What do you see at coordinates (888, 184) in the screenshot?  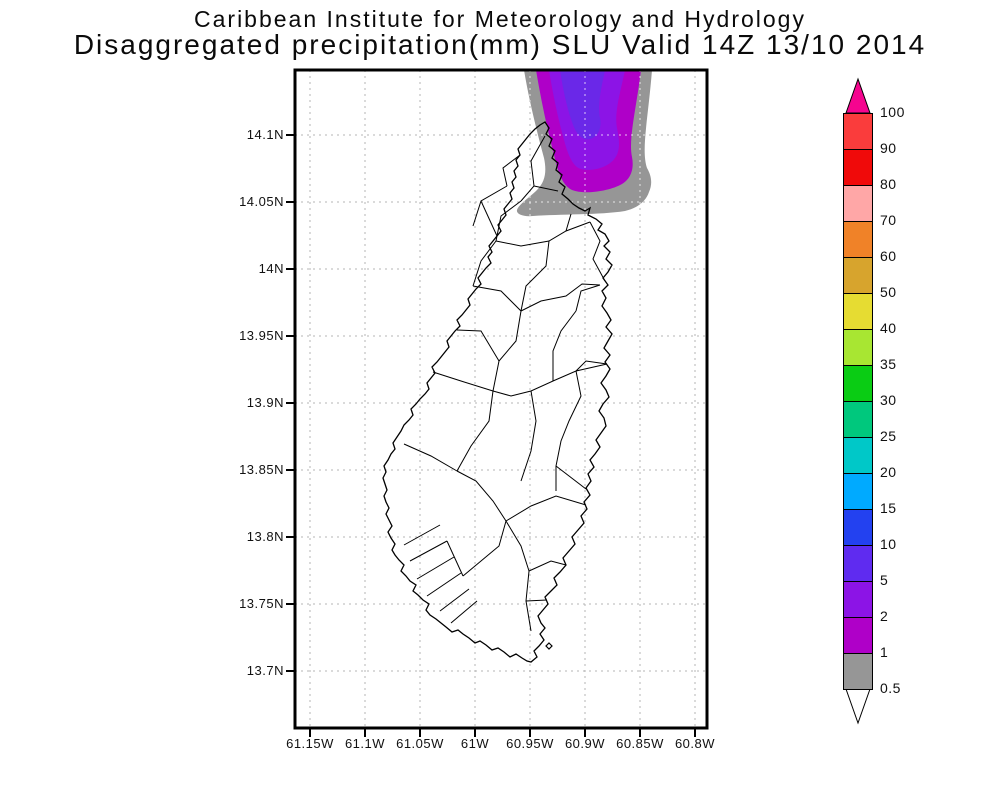 I see `colorbar-boundary-label: 80` at bounding box center [888, 184].